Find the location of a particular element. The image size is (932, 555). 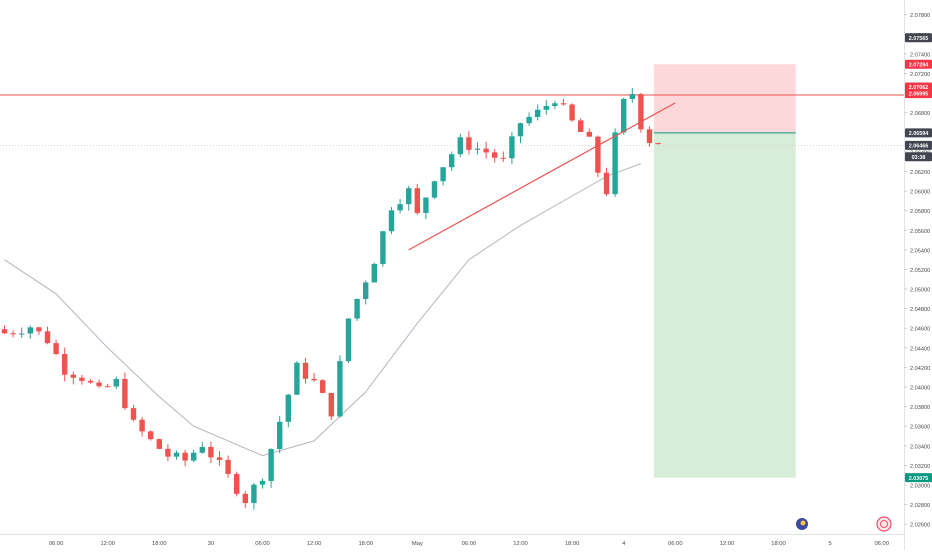

news-event-icon is located at coordinates (884, 524).